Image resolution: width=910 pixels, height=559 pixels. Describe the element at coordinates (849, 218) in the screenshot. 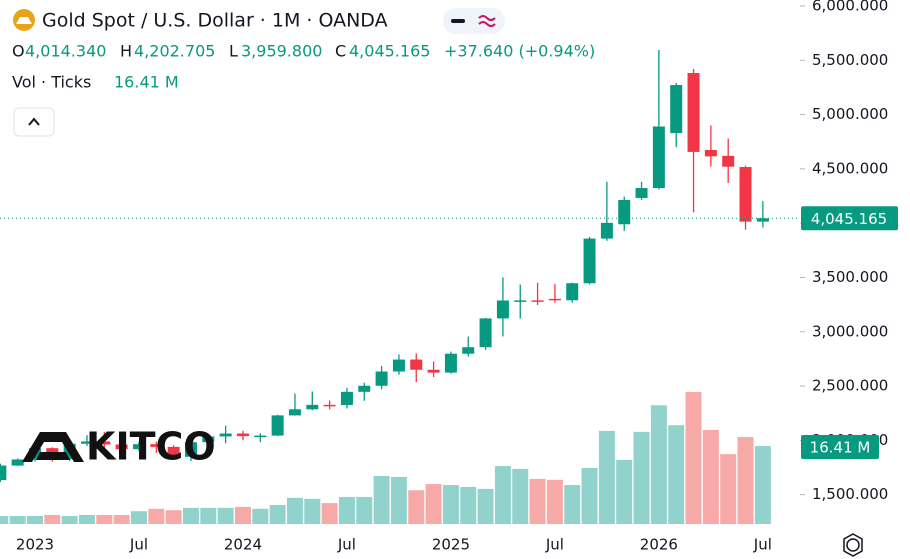

I see `last-price-box` at that location.